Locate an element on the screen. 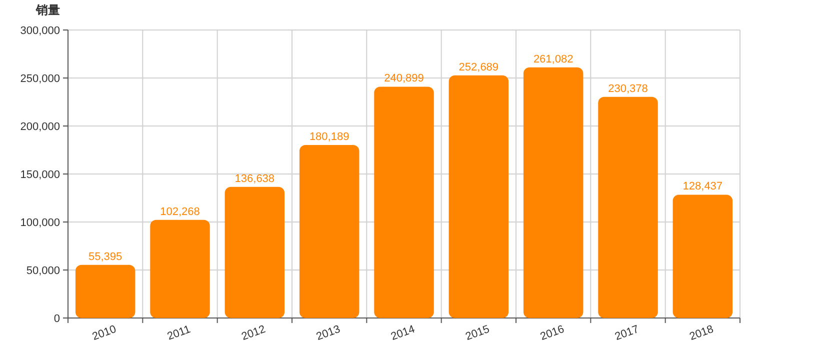  x-tick-label: 2014 is located at coordinates (403, 333).